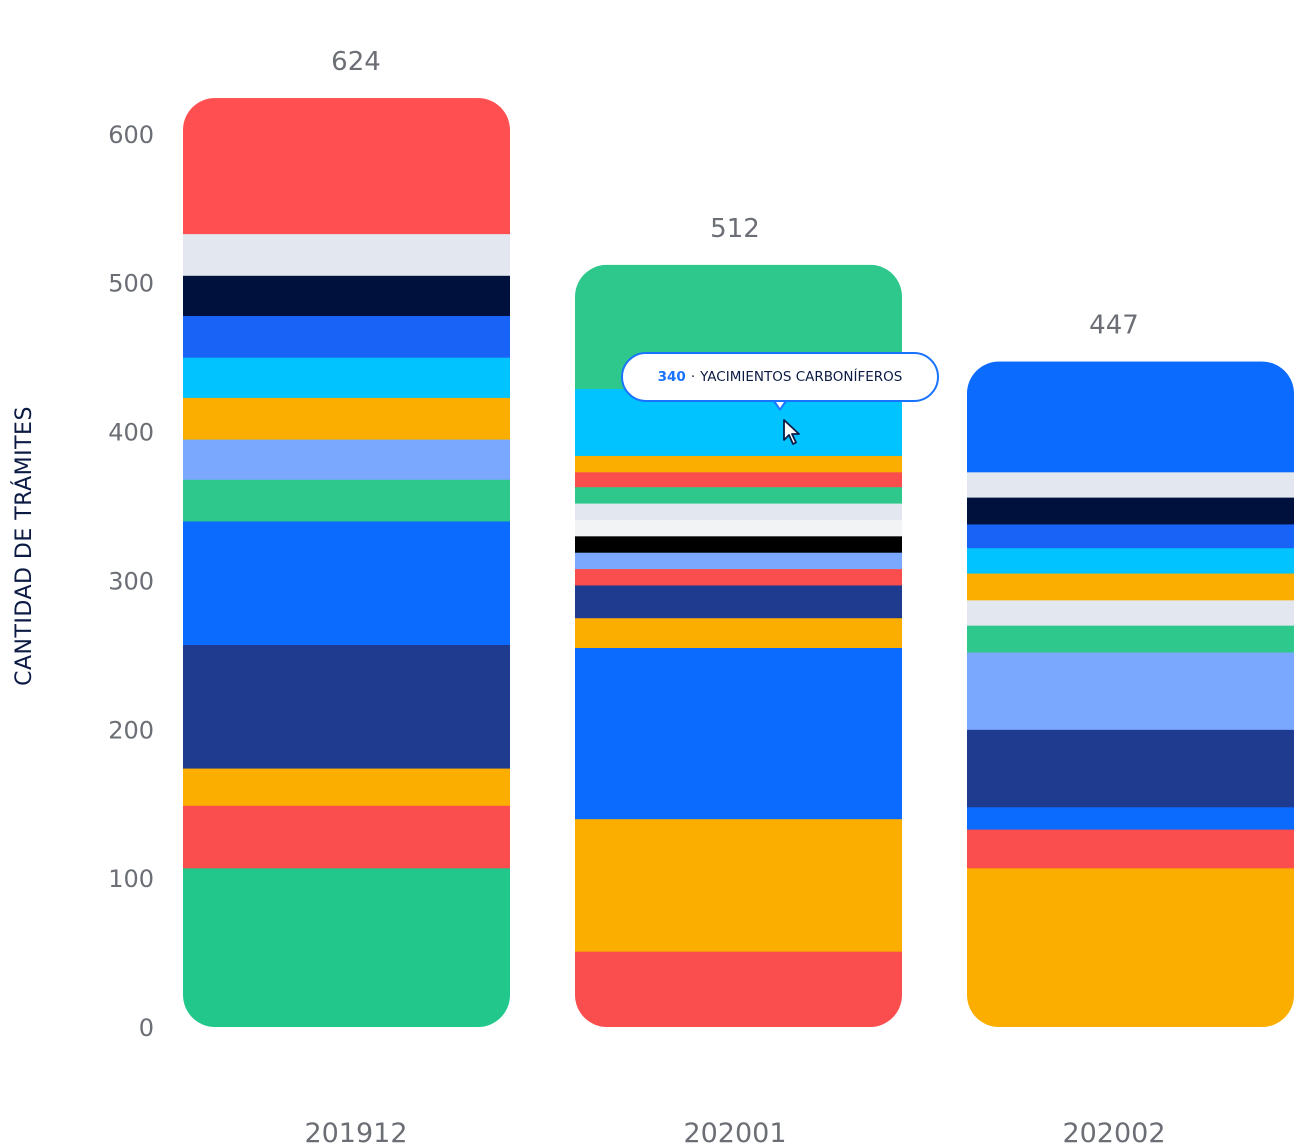  I want to click on y-tick-label: 400, so click(131, 433).